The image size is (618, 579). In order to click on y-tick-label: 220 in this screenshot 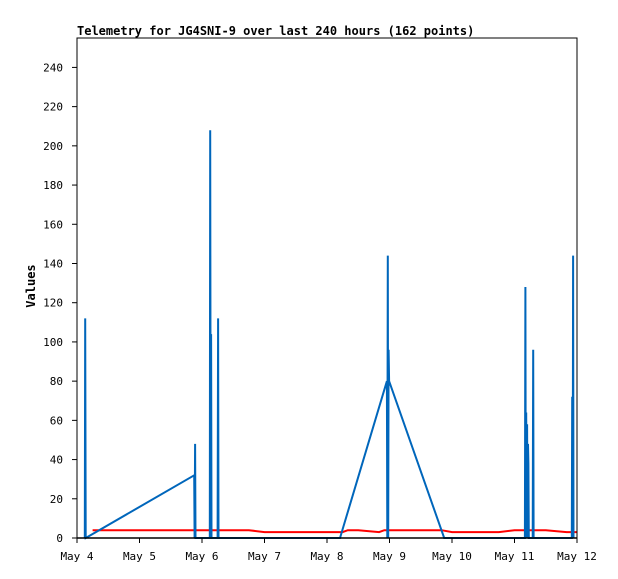, I will do `click(53, 107)`.